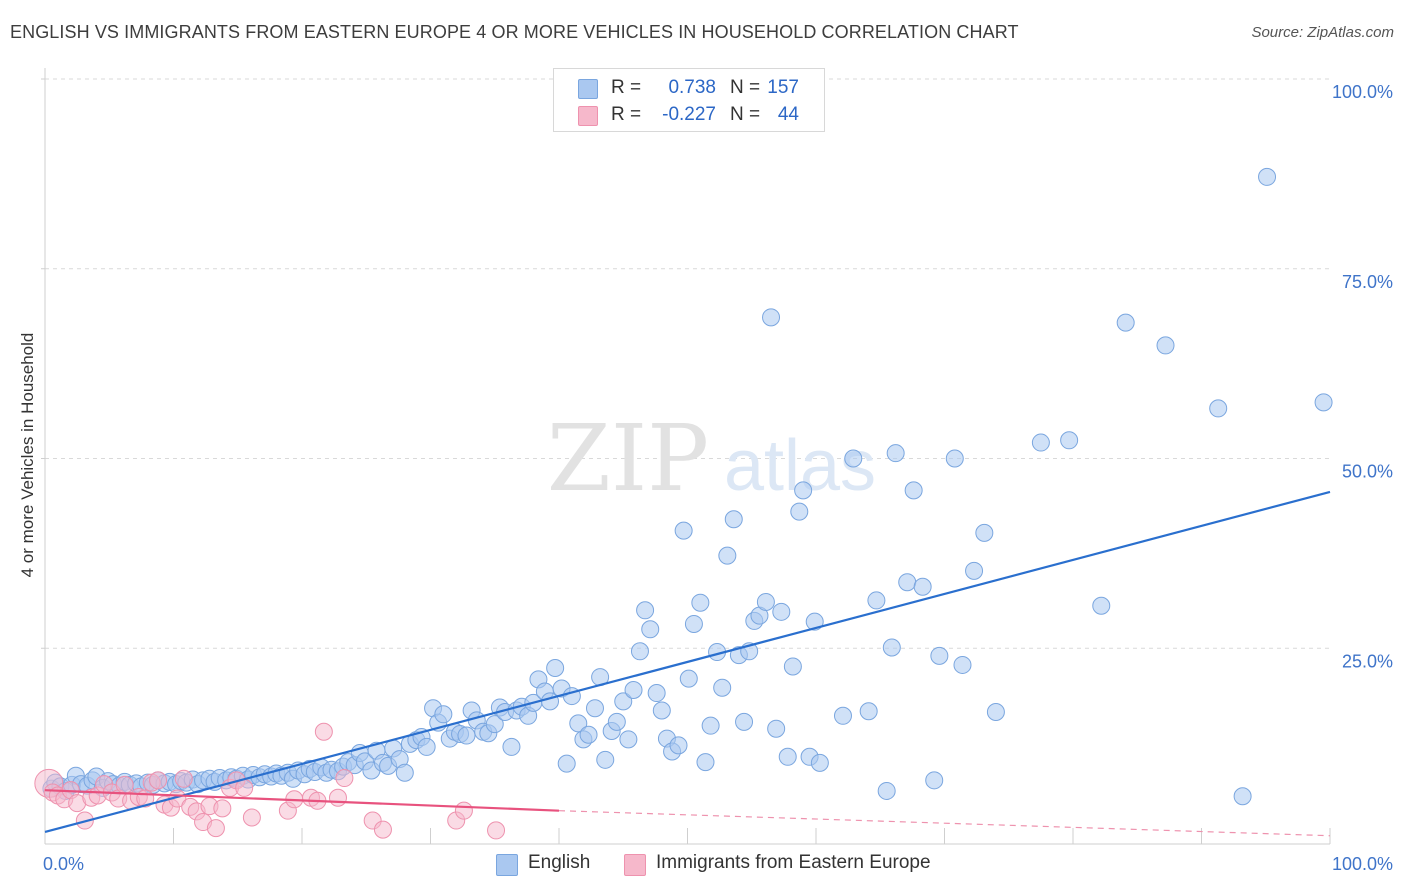 This screenshot has width=1406, height=892. Describe the element at coordinates (689, 100) in the screenshot. I see `stats-box: R = 0.738 N = 157 R = -0.227 N = 44` at that location.